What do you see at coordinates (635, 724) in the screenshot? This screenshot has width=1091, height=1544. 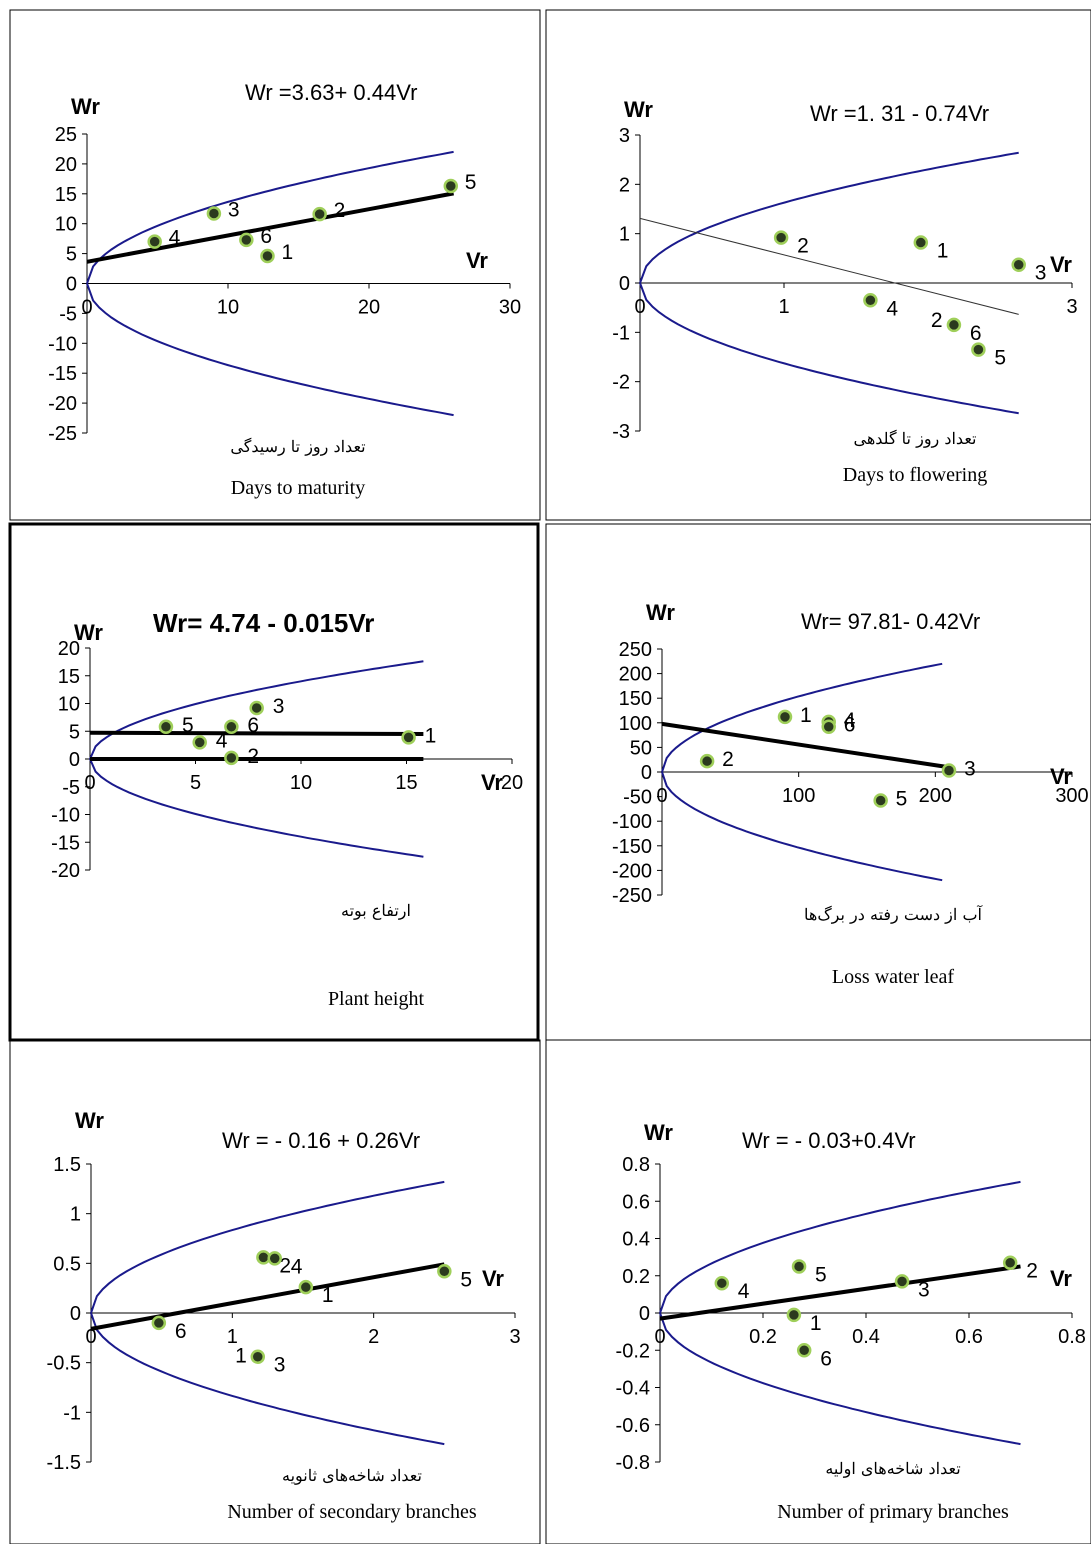 I see `y-tick-label: 100` at bounding box center [635, 724].